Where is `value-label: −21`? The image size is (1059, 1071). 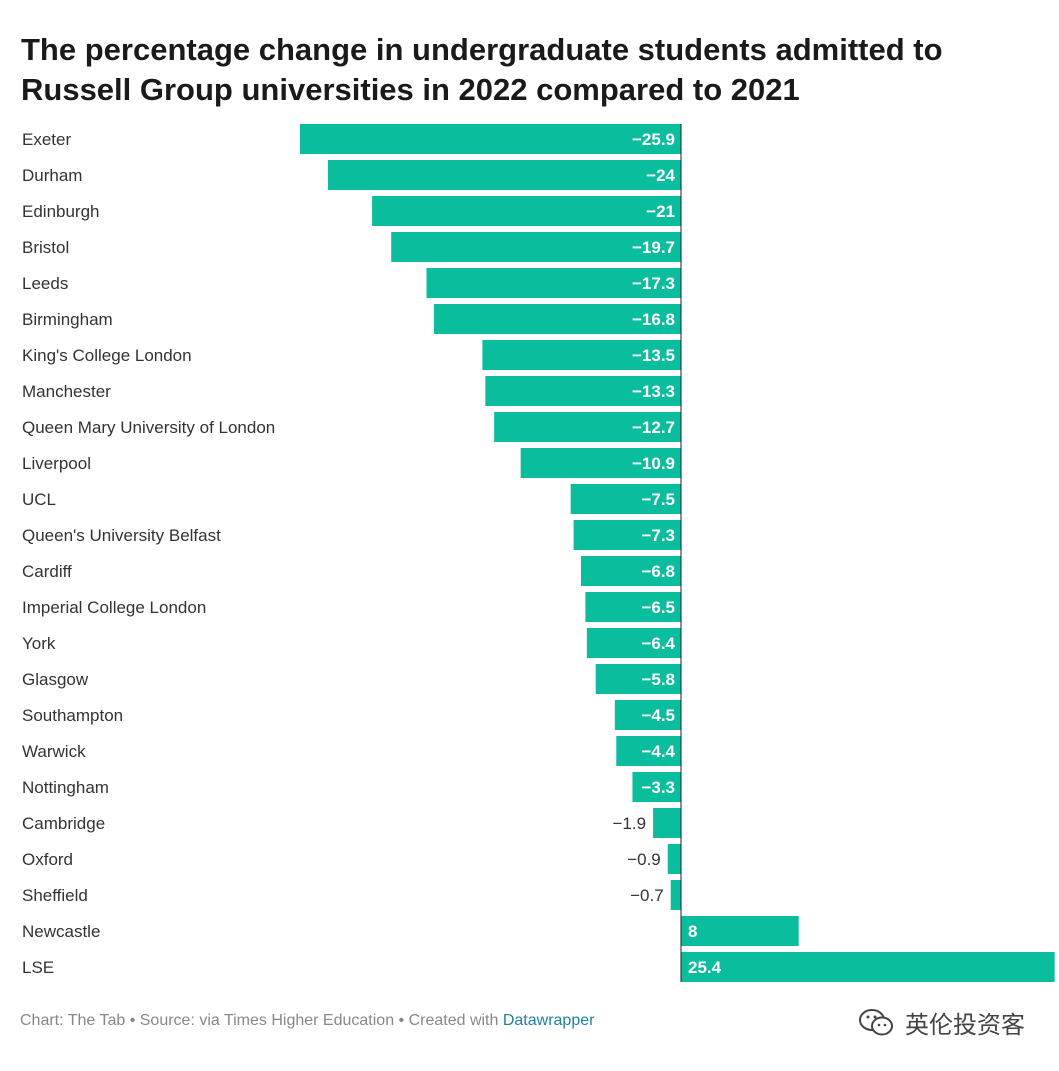 value-label: −21 is located at coordinates (660, 211).